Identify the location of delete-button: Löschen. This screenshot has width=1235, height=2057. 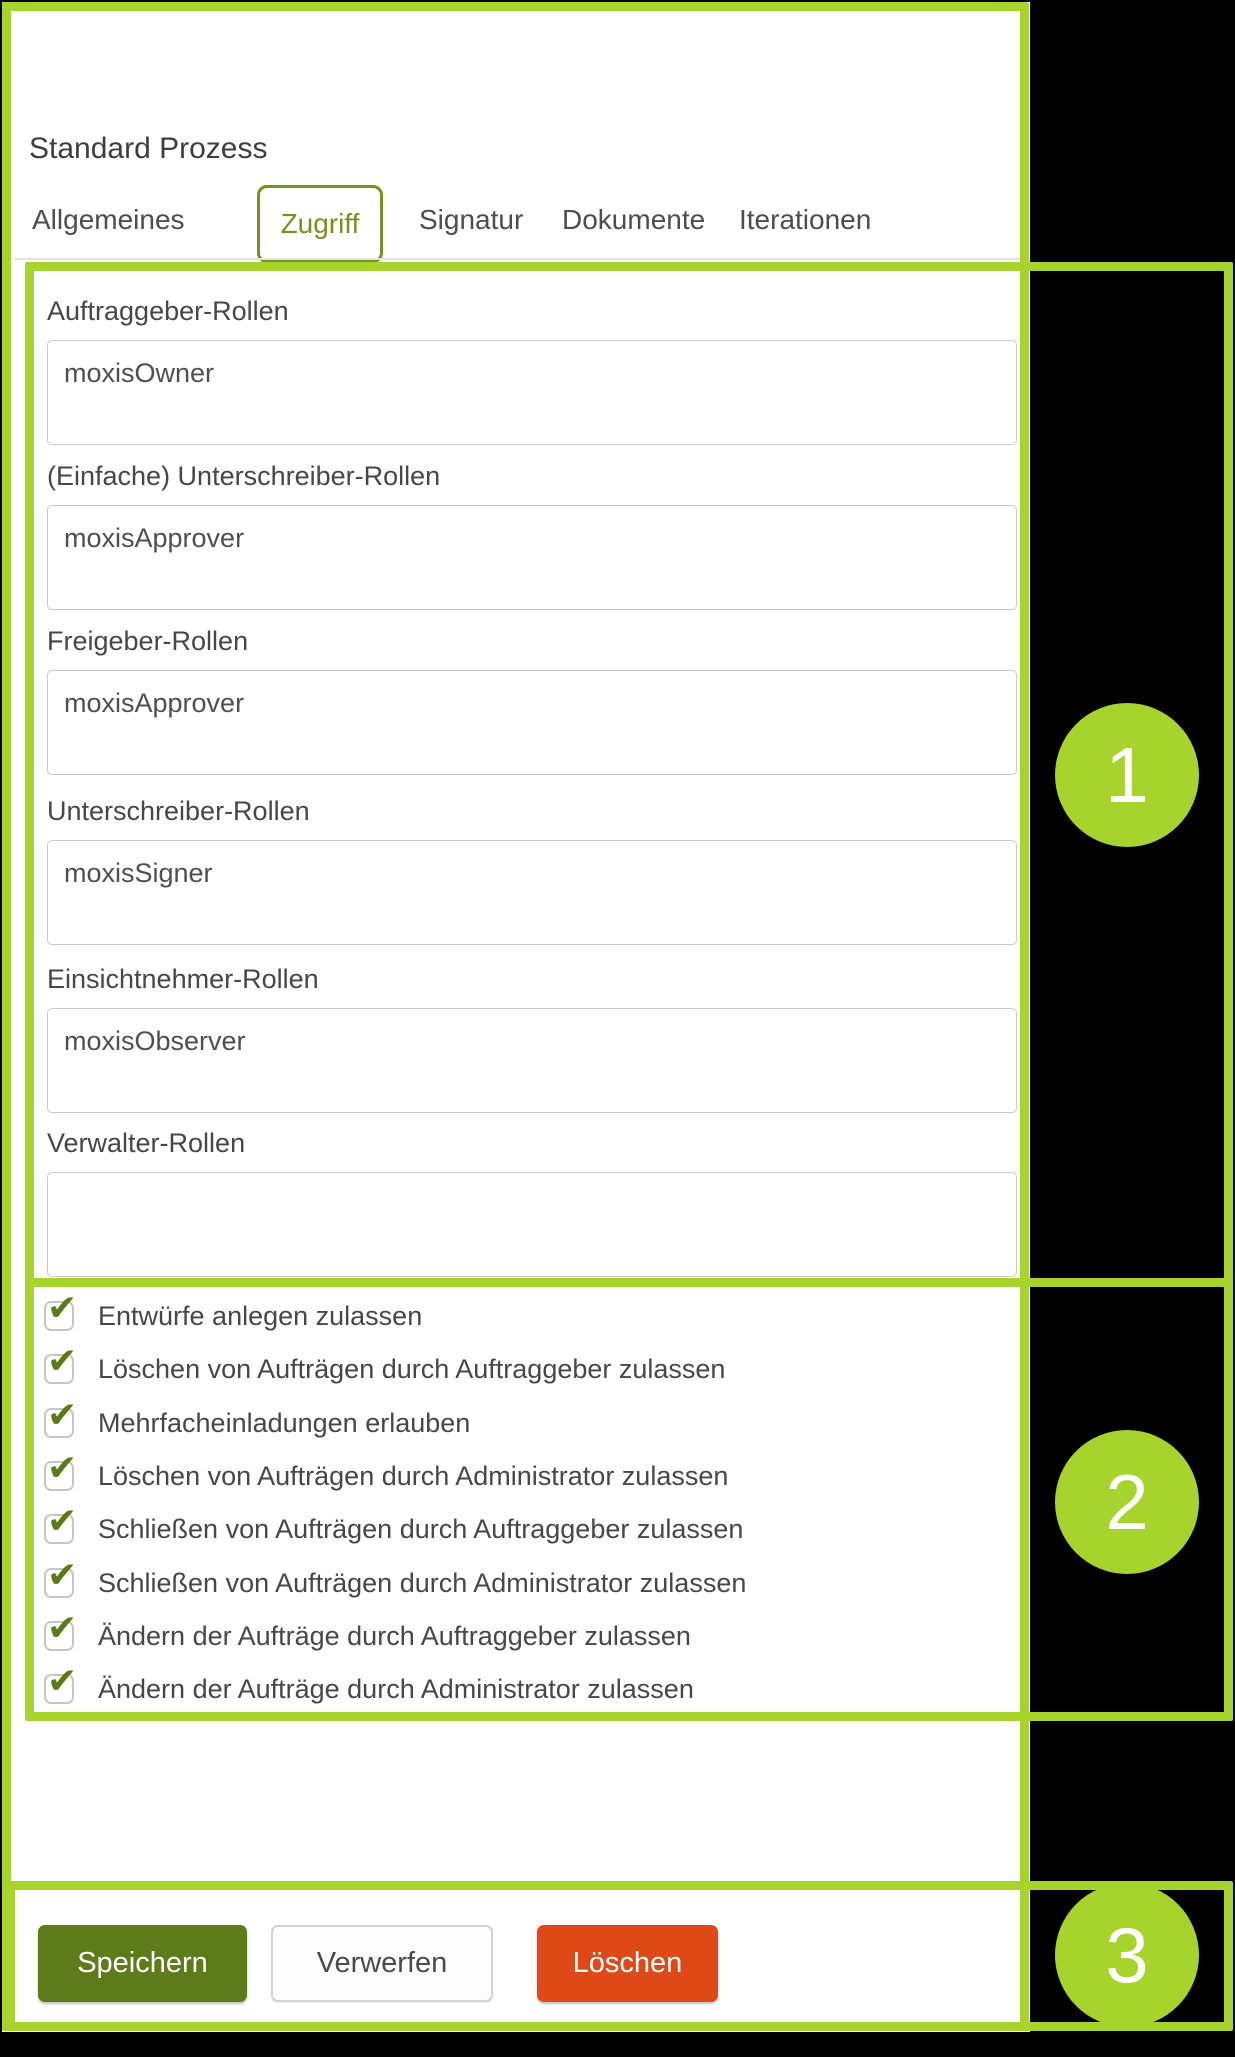
(627, 1963).